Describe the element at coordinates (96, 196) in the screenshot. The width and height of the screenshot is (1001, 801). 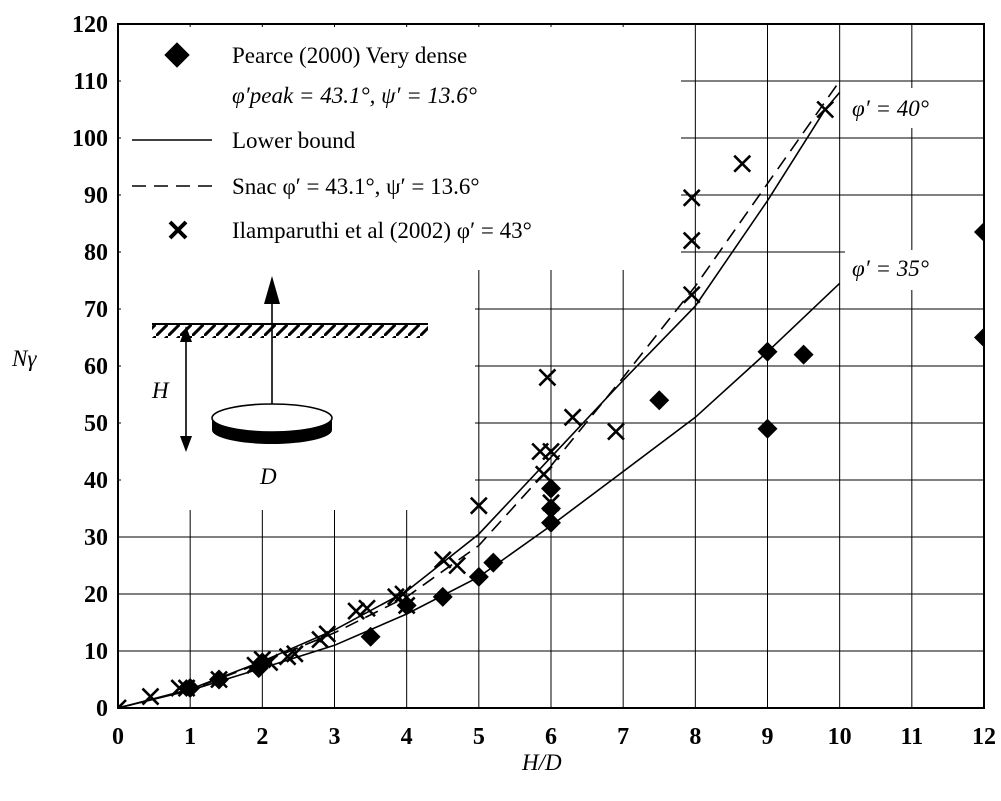
I see `y-tick-label: 90` at that location.